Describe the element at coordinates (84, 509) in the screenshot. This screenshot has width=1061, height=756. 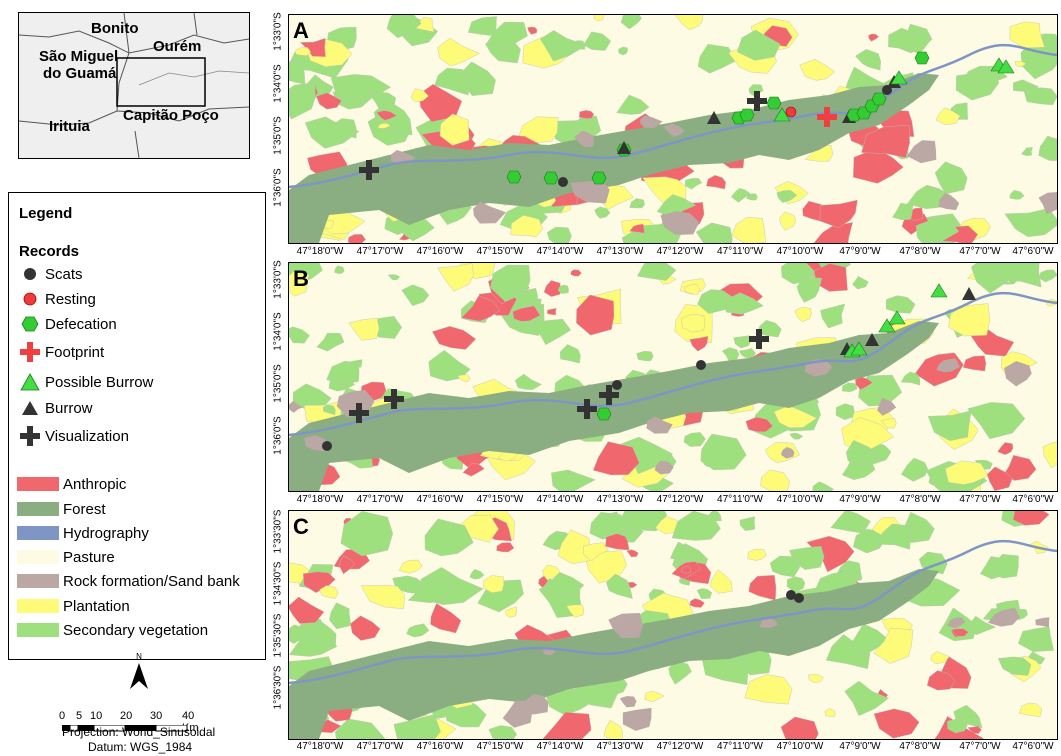
I see `legend-label: Forest` at that location.